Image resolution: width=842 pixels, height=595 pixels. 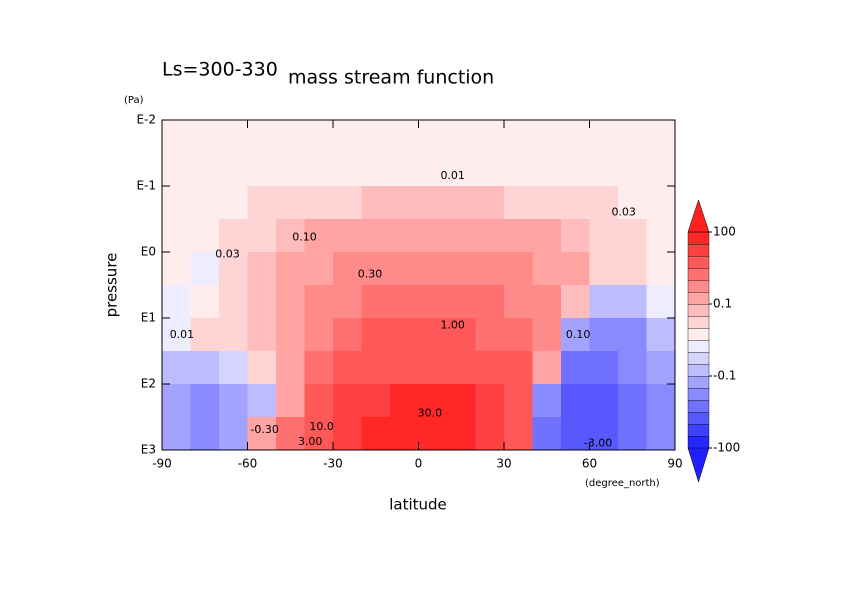 What do you see at coordinates (321, 426) in the screenshot?
I see `contour-label: 10.0` at bounding box center [321, 426].